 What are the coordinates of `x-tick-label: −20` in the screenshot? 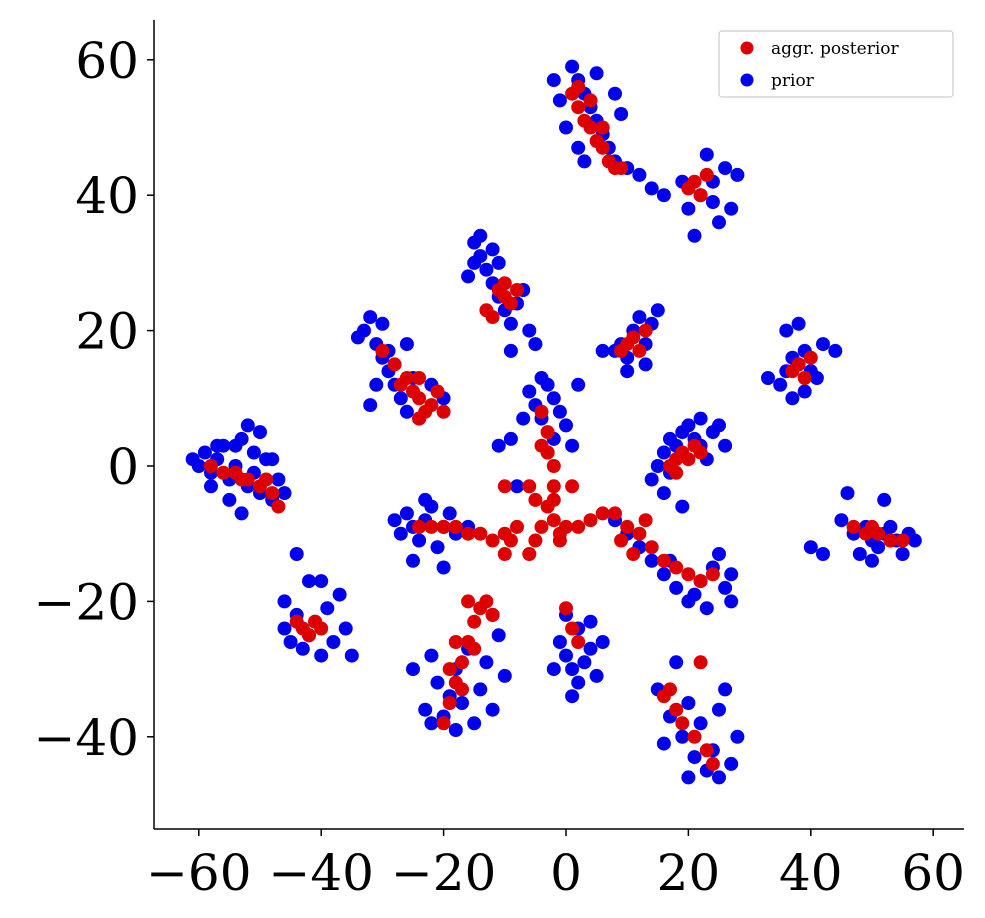 It's located at (444, 873).